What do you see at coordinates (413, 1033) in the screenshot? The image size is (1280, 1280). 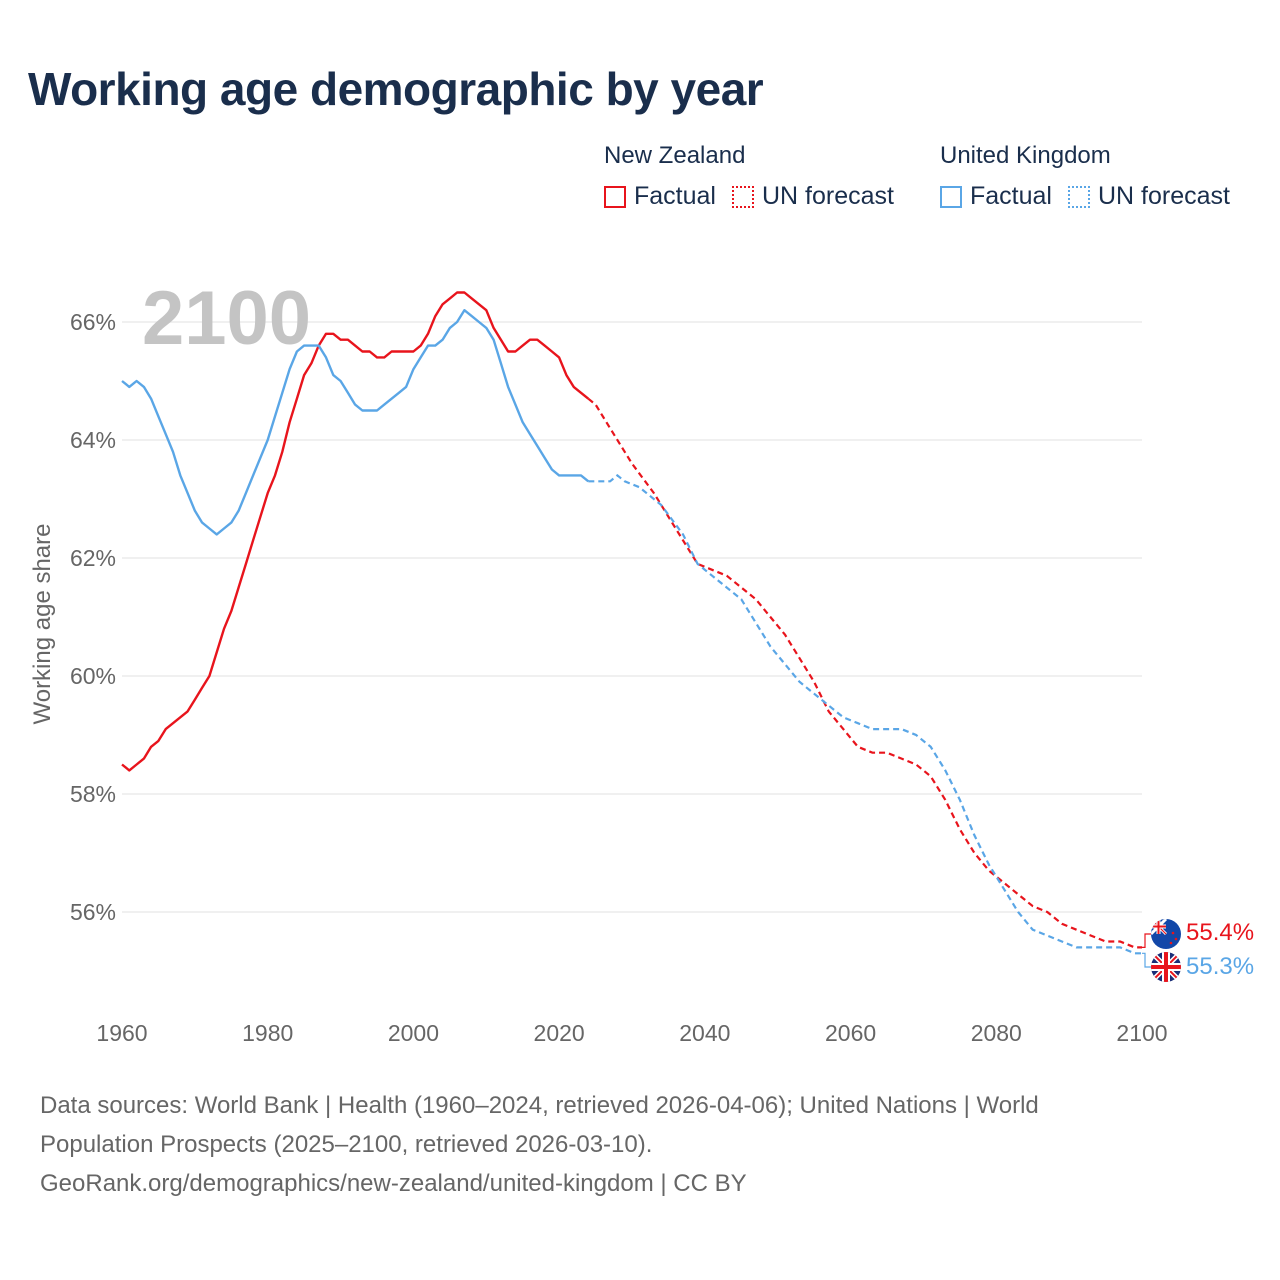 I see `x-tick-label: 2000` at bounding box center [413, 1033].